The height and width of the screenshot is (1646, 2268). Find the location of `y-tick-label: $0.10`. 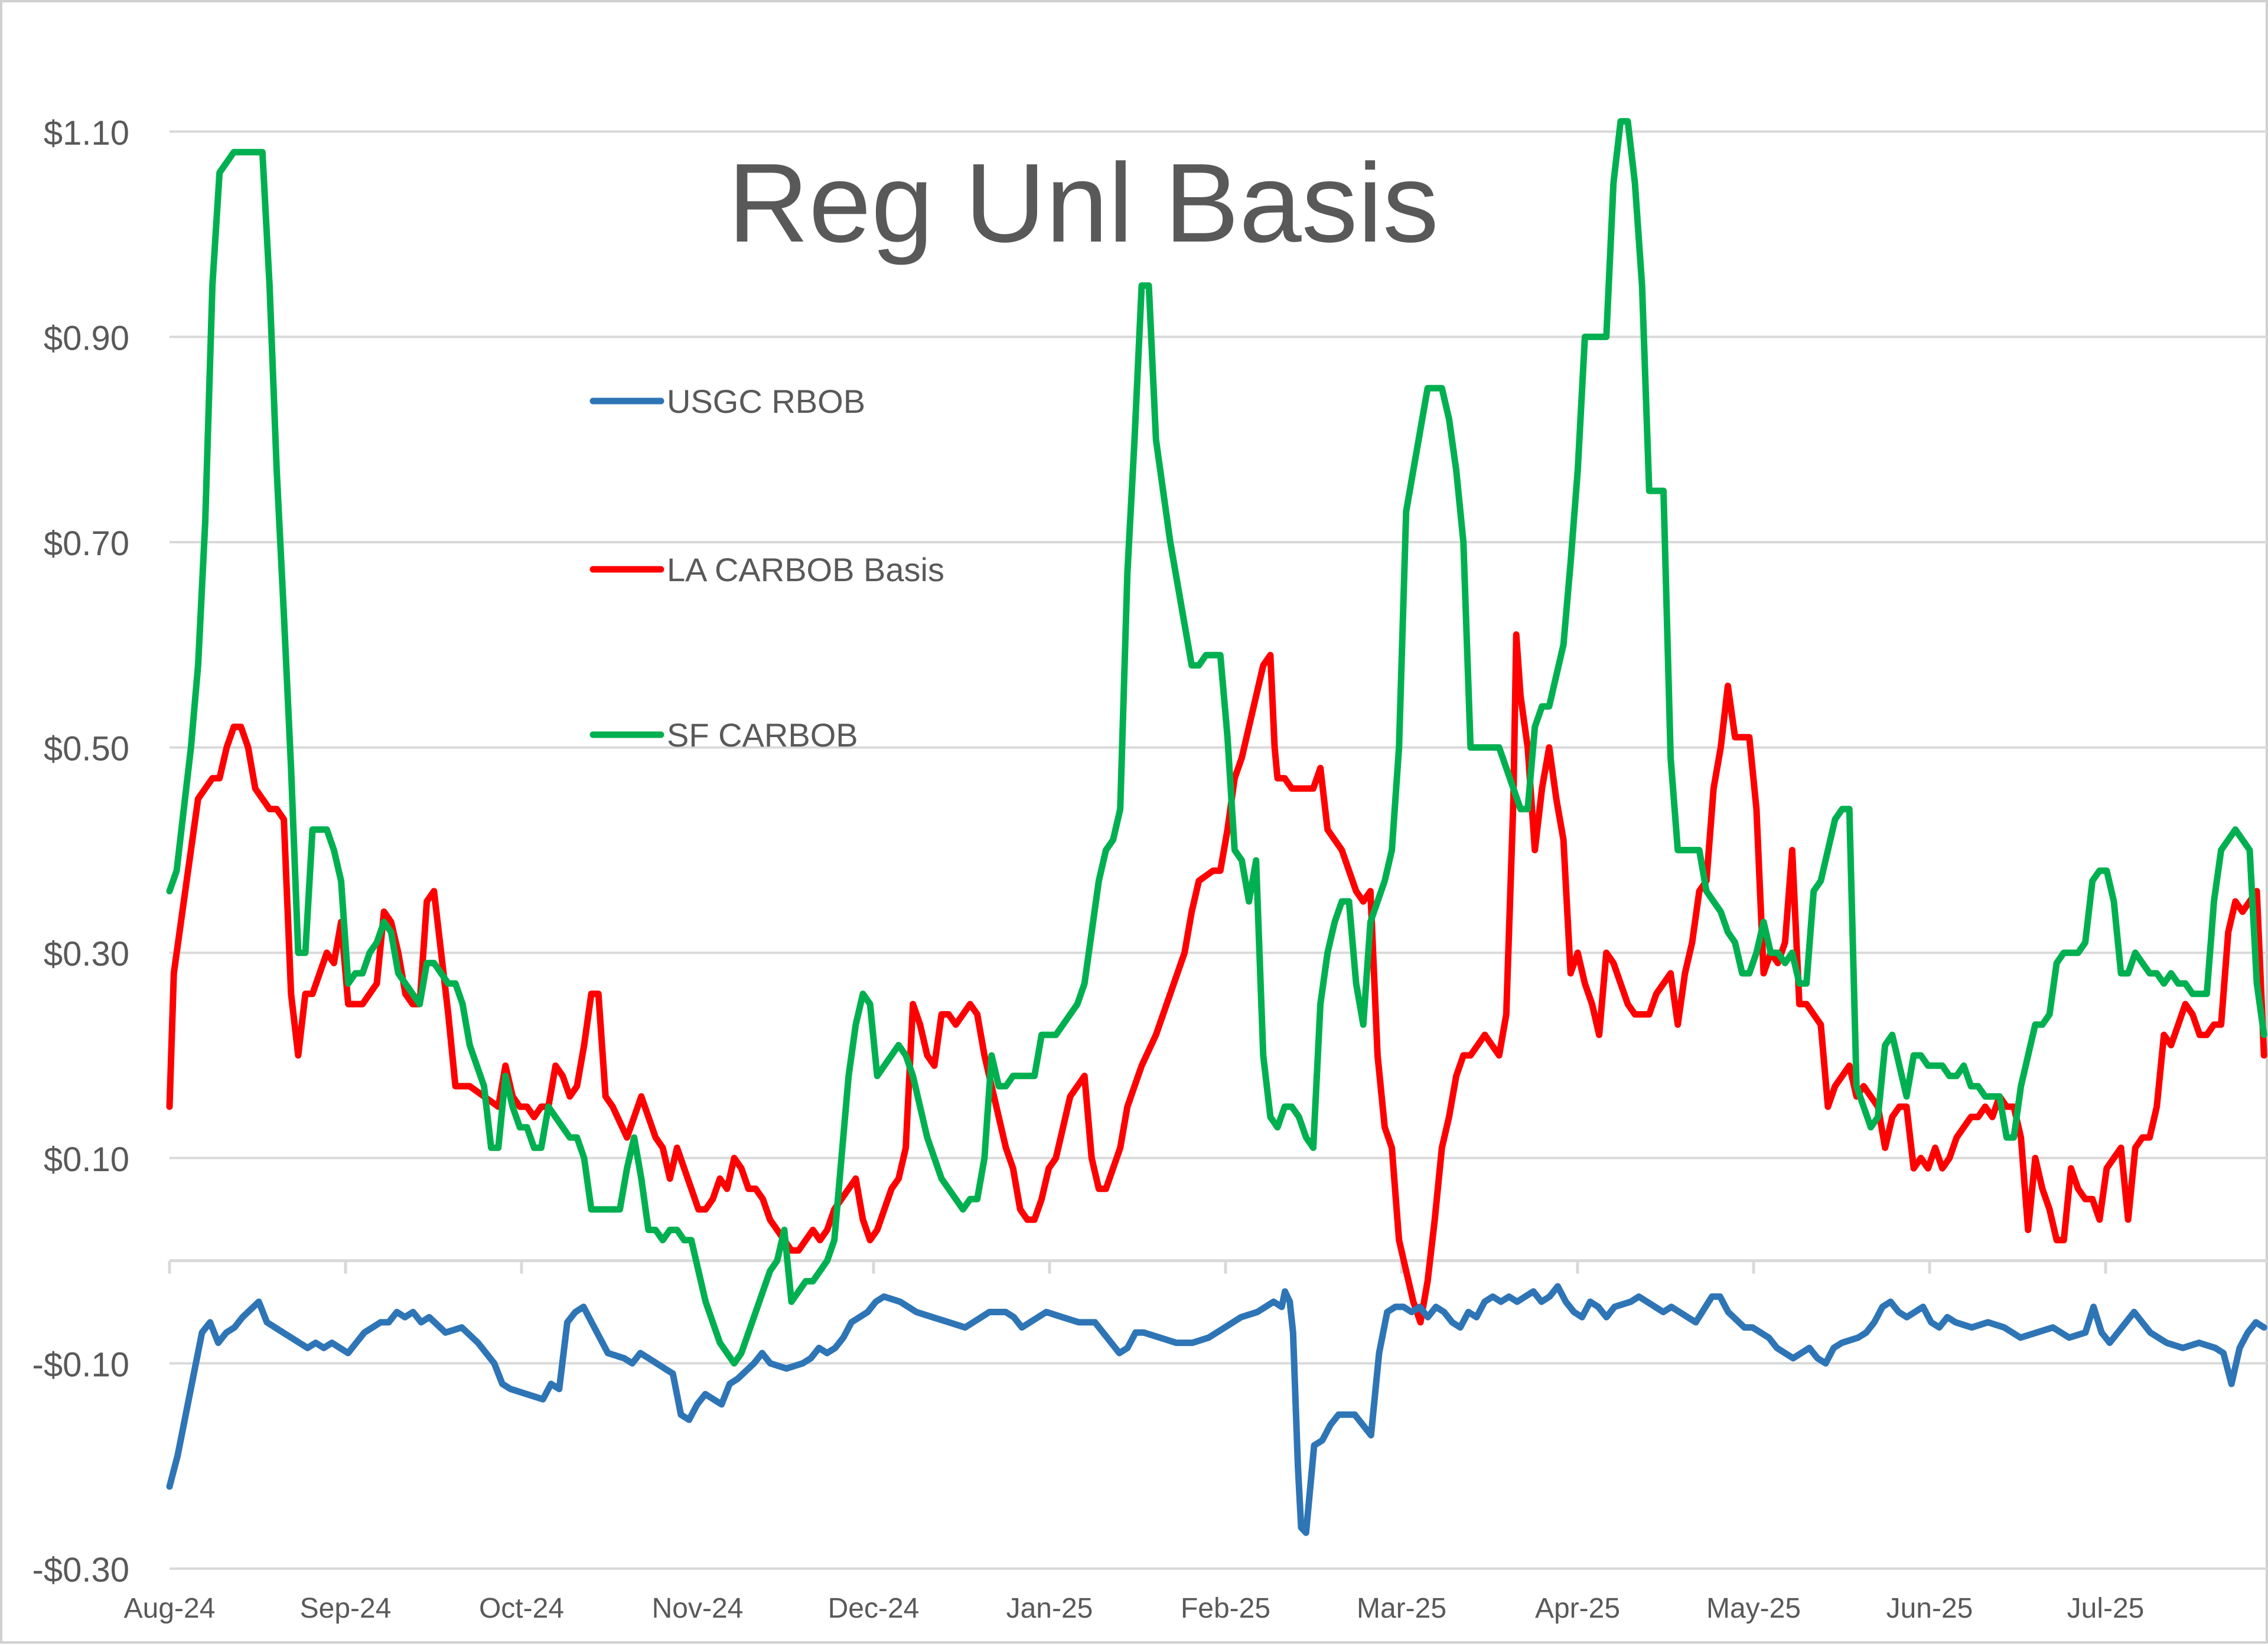

y-tick-label: $0.10 is located at coordinates (86, 1159).